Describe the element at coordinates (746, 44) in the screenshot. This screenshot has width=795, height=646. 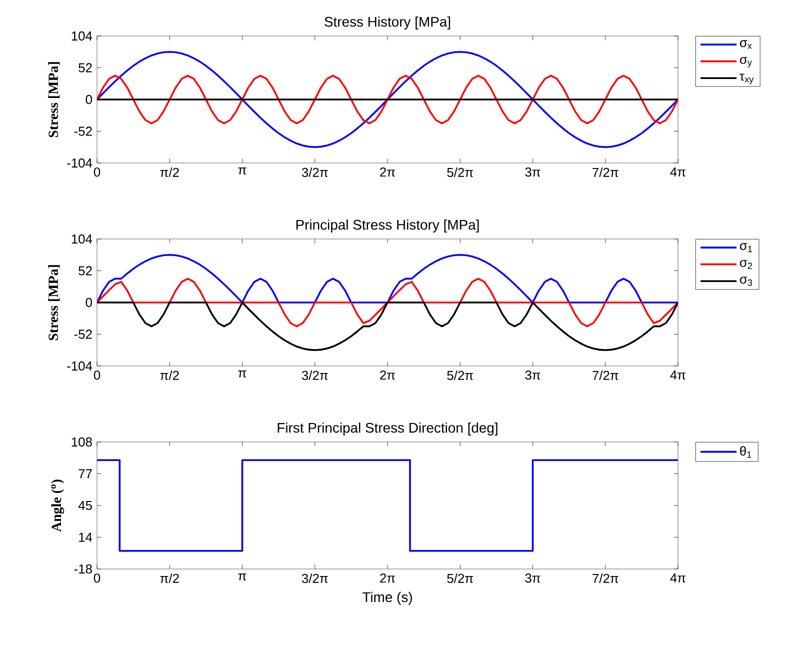
I see `legend-label: σ$_{x}$` at that location.